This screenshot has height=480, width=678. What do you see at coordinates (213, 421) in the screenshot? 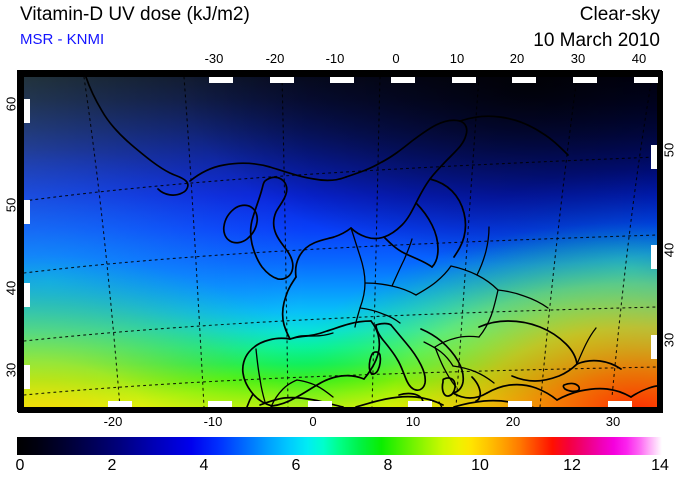
I see `tick-label-bottom-1: -10` at bounding box center [213, 421].